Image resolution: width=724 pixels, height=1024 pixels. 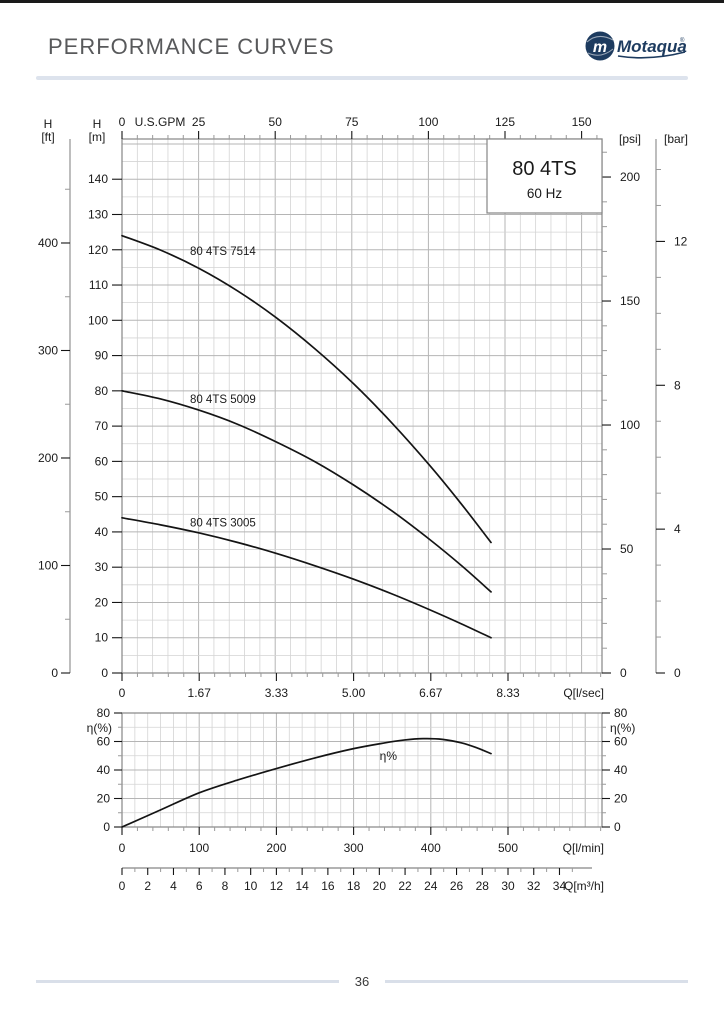 What do you see at coordinates (199, 848) in the screenshot?
I see `lmin-tick-label: 100` at bounding box center [199, 848].